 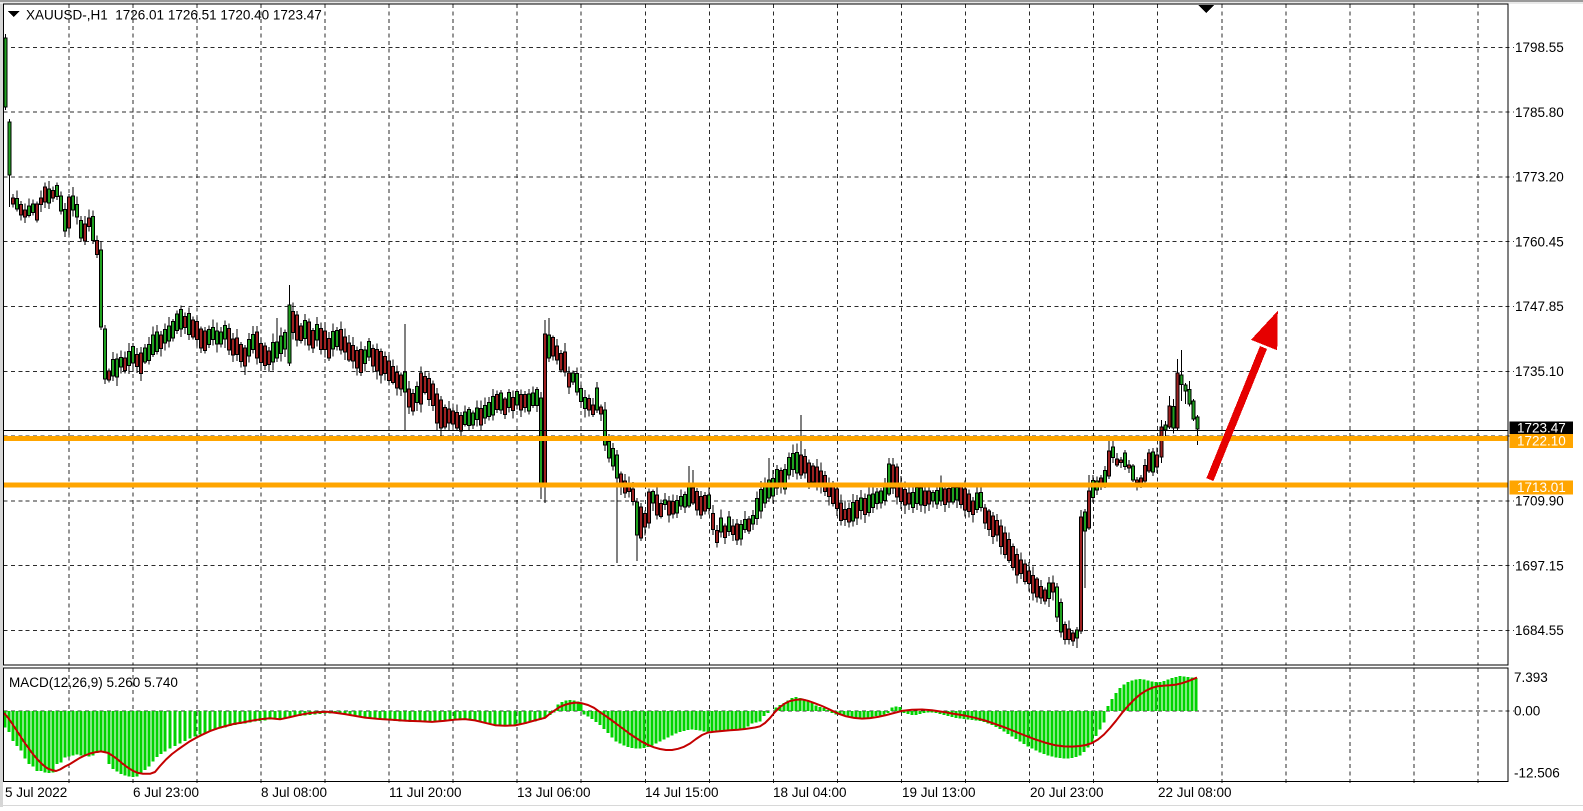 What do you see at coordinates (425, 792) in the screenshot?
I see `svg-text: 11 Jul 20:00` at bounding box center [425, 792].